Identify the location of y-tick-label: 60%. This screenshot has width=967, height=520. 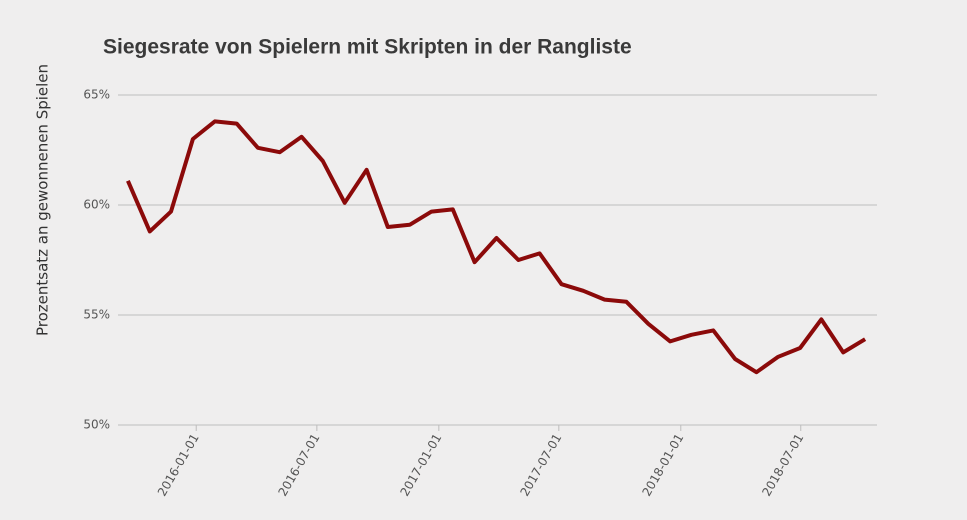
(96, 205).